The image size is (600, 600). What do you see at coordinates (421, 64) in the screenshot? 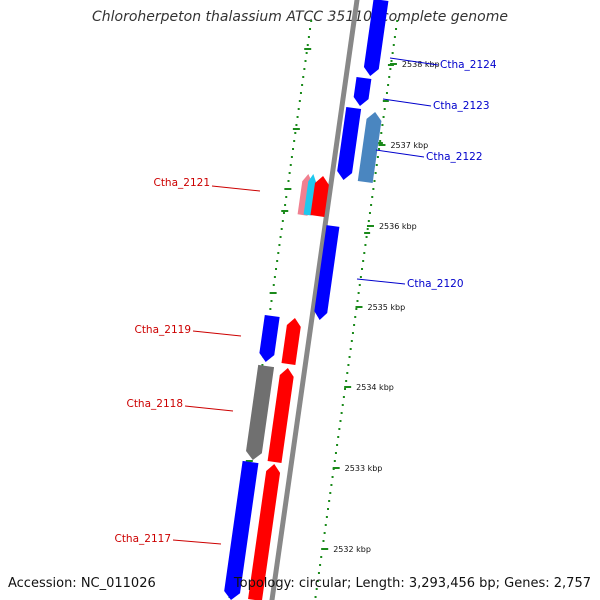
I see `tick-label: 2538 kbp` at bounding box center [421, 64].